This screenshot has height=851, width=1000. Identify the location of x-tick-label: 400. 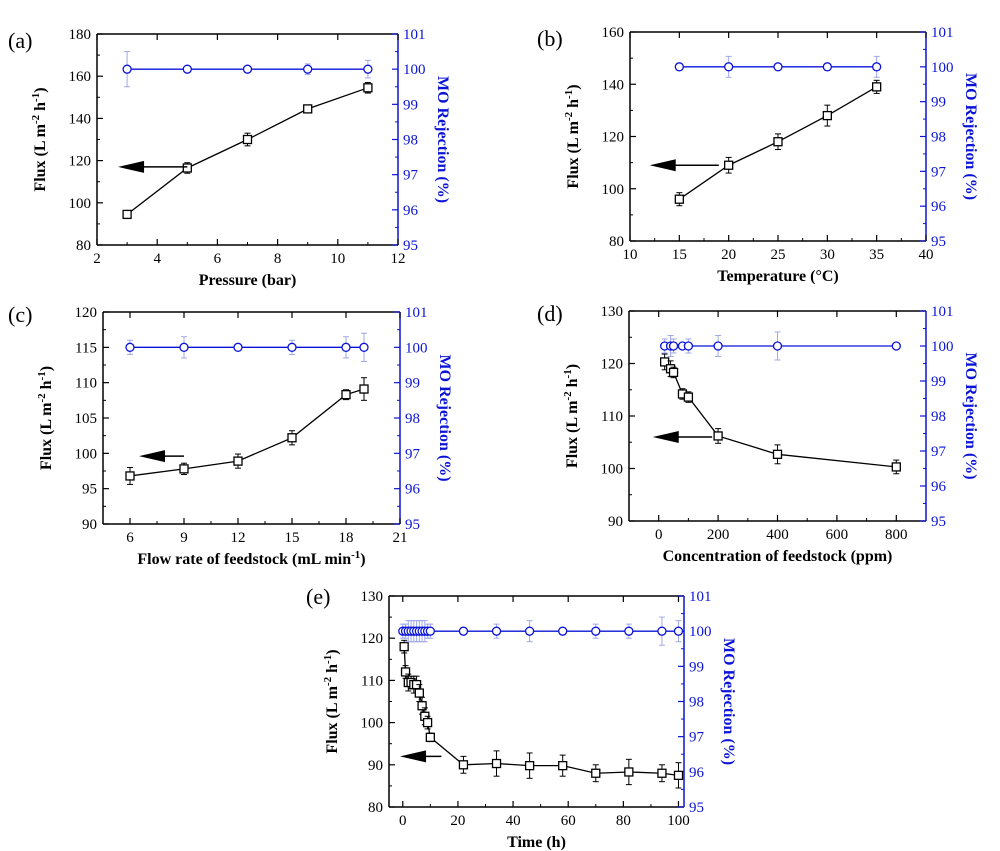
(777, 535).